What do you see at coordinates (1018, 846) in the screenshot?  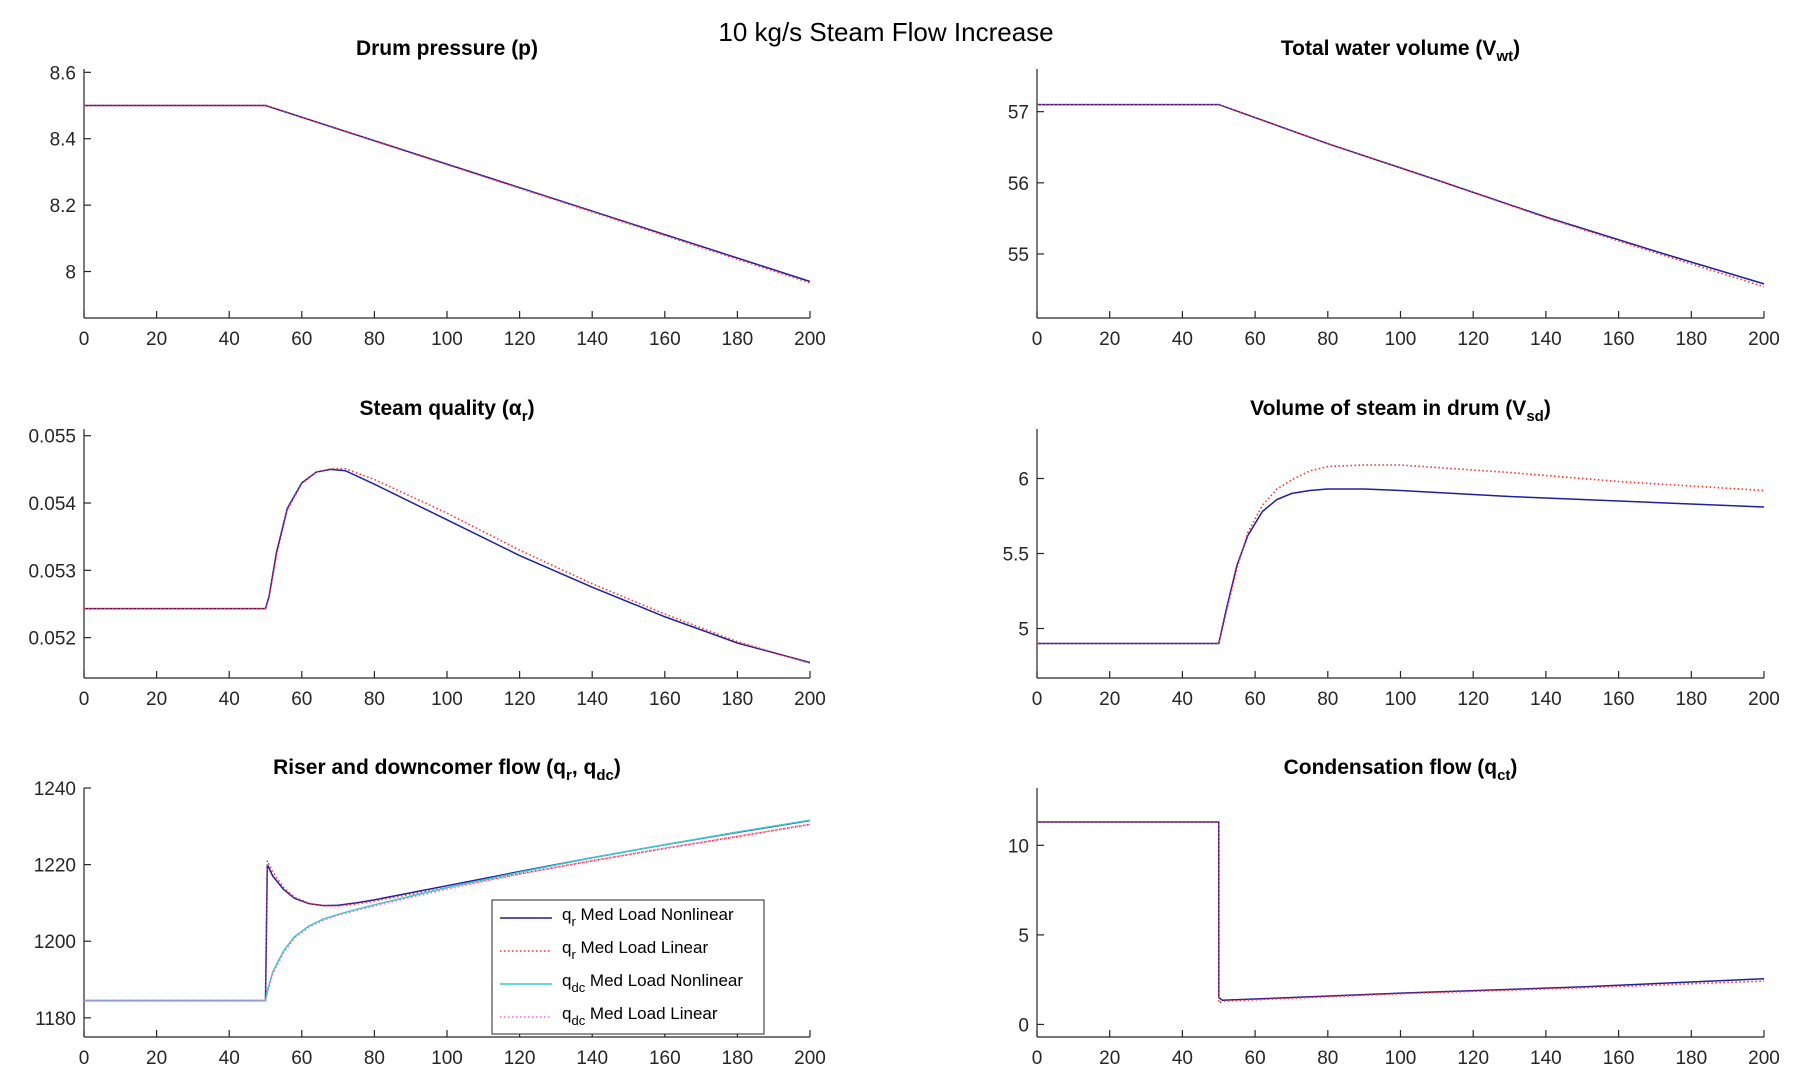 I see `y-tick-label: 10` at bounding box center [1018, 846].